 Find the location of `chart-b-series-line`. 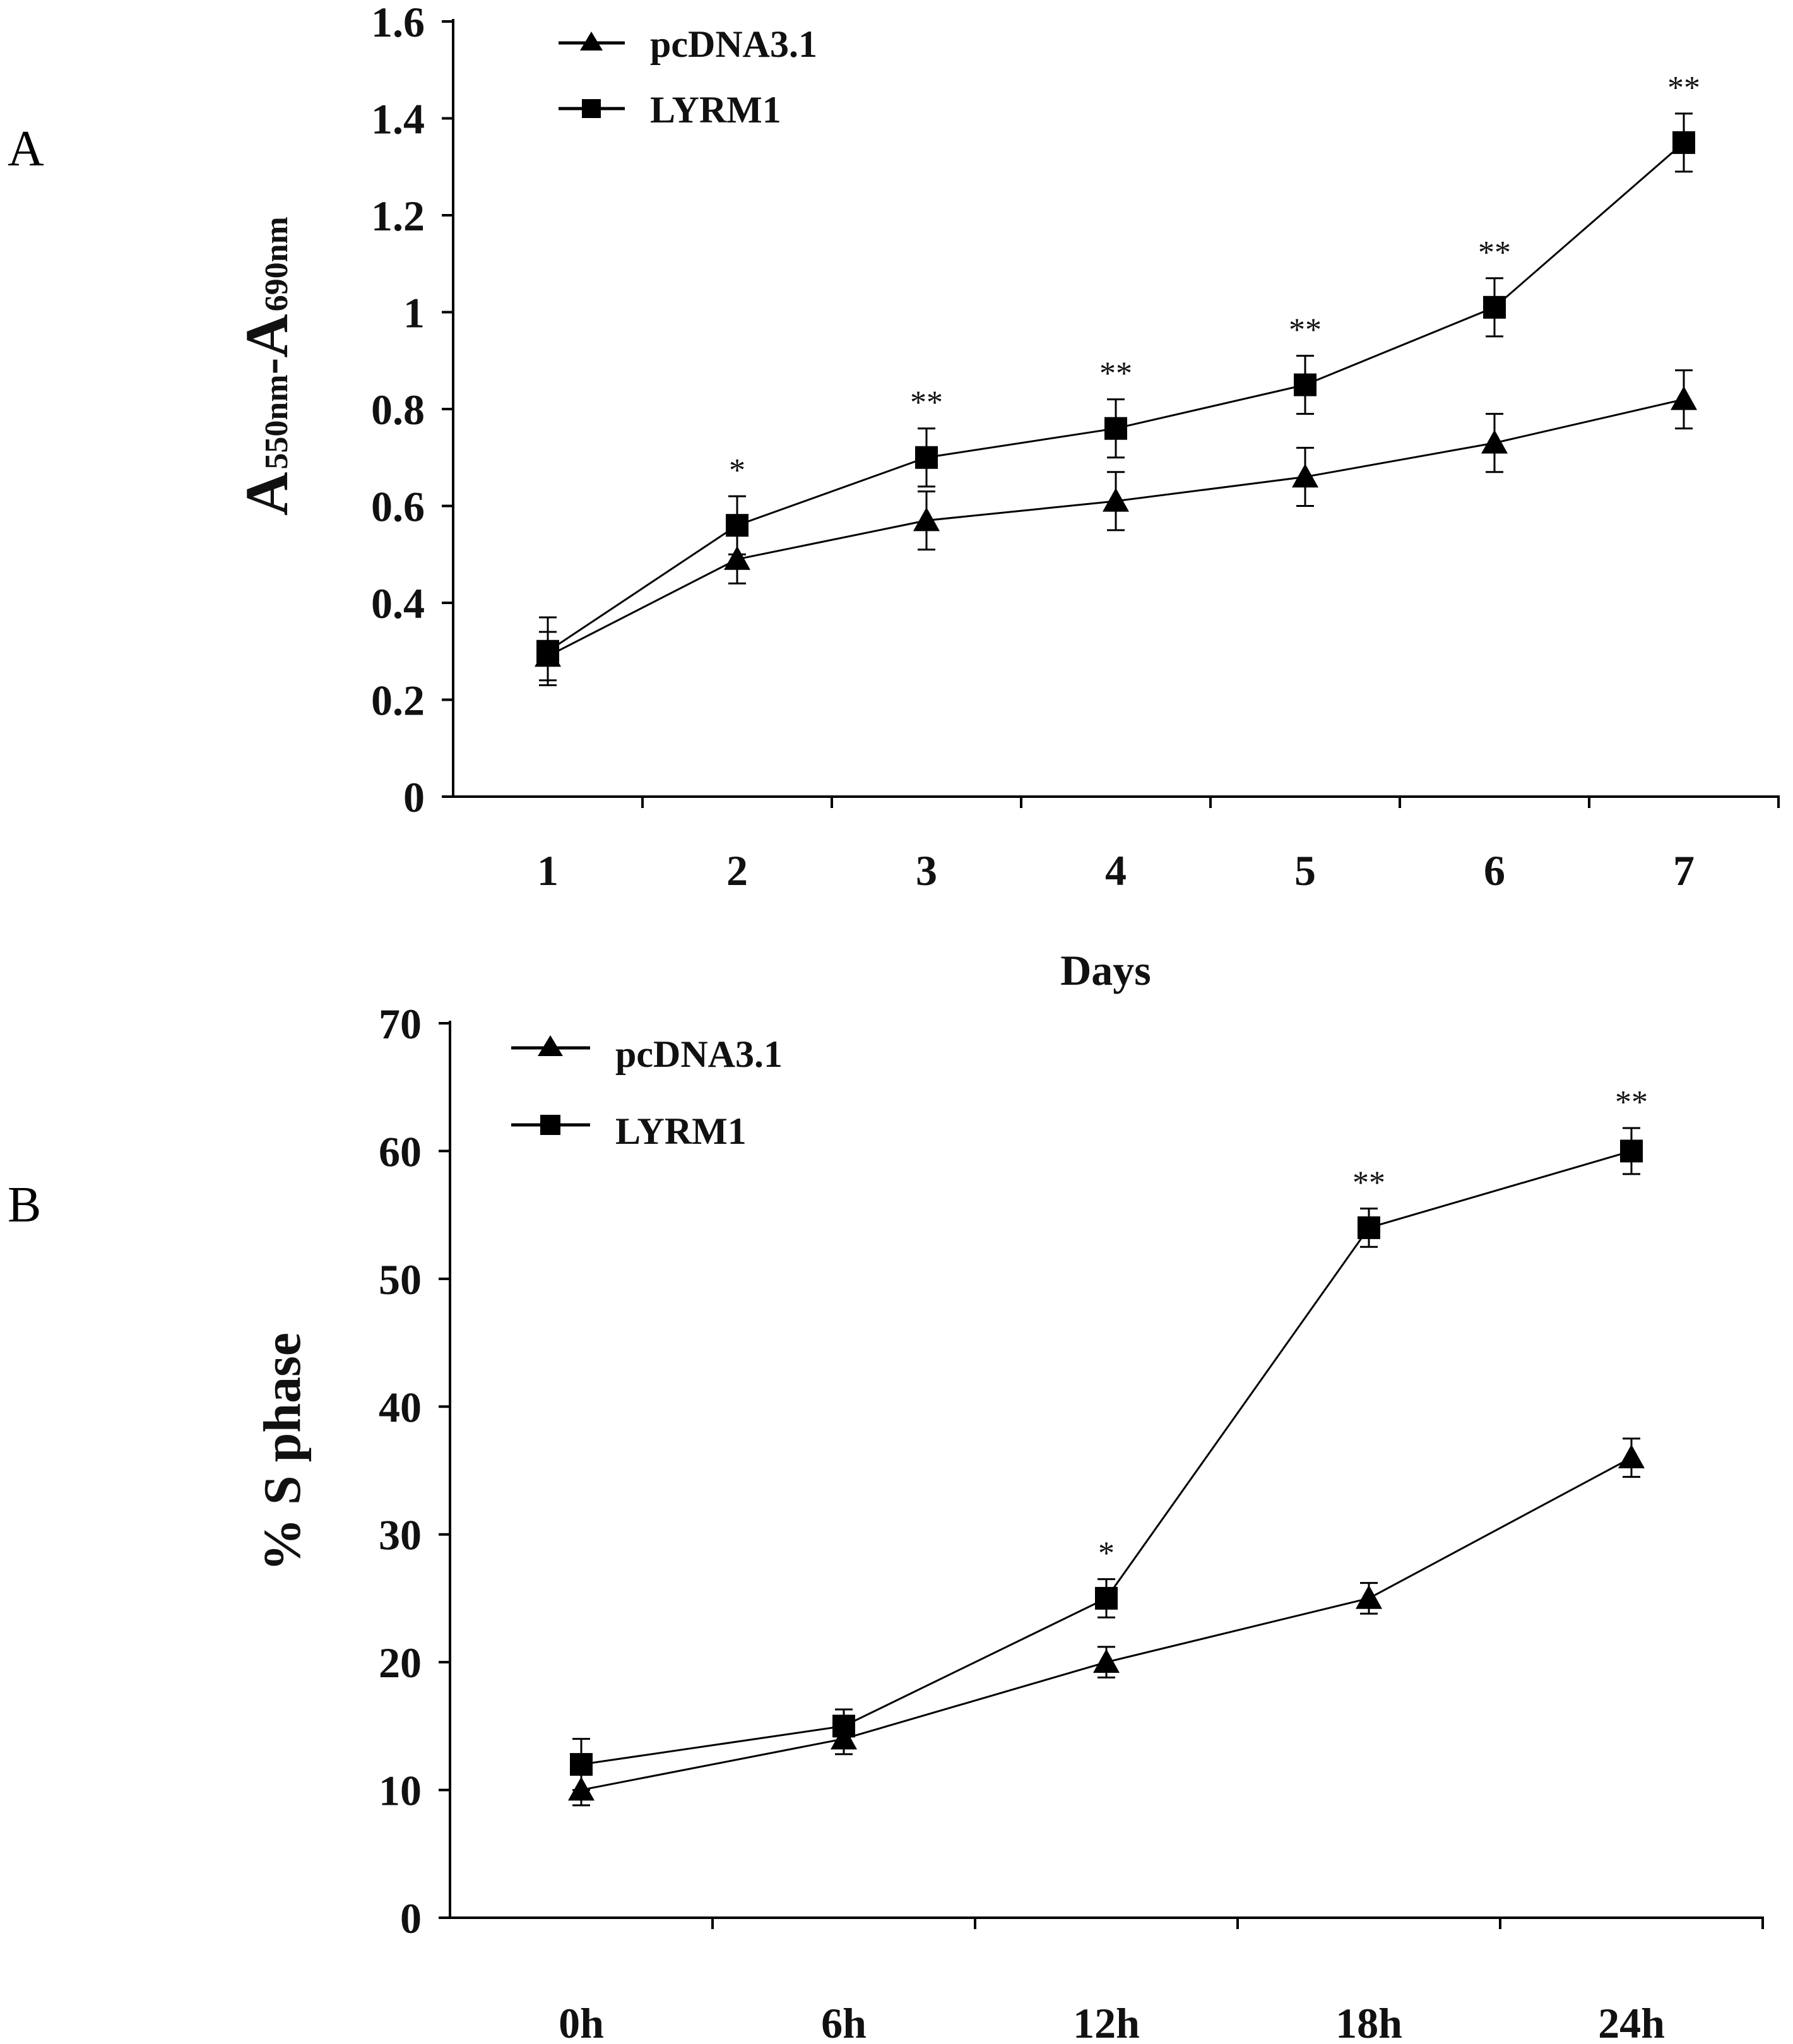

chart-b-series-line is located at coordinates (1106, 1624).